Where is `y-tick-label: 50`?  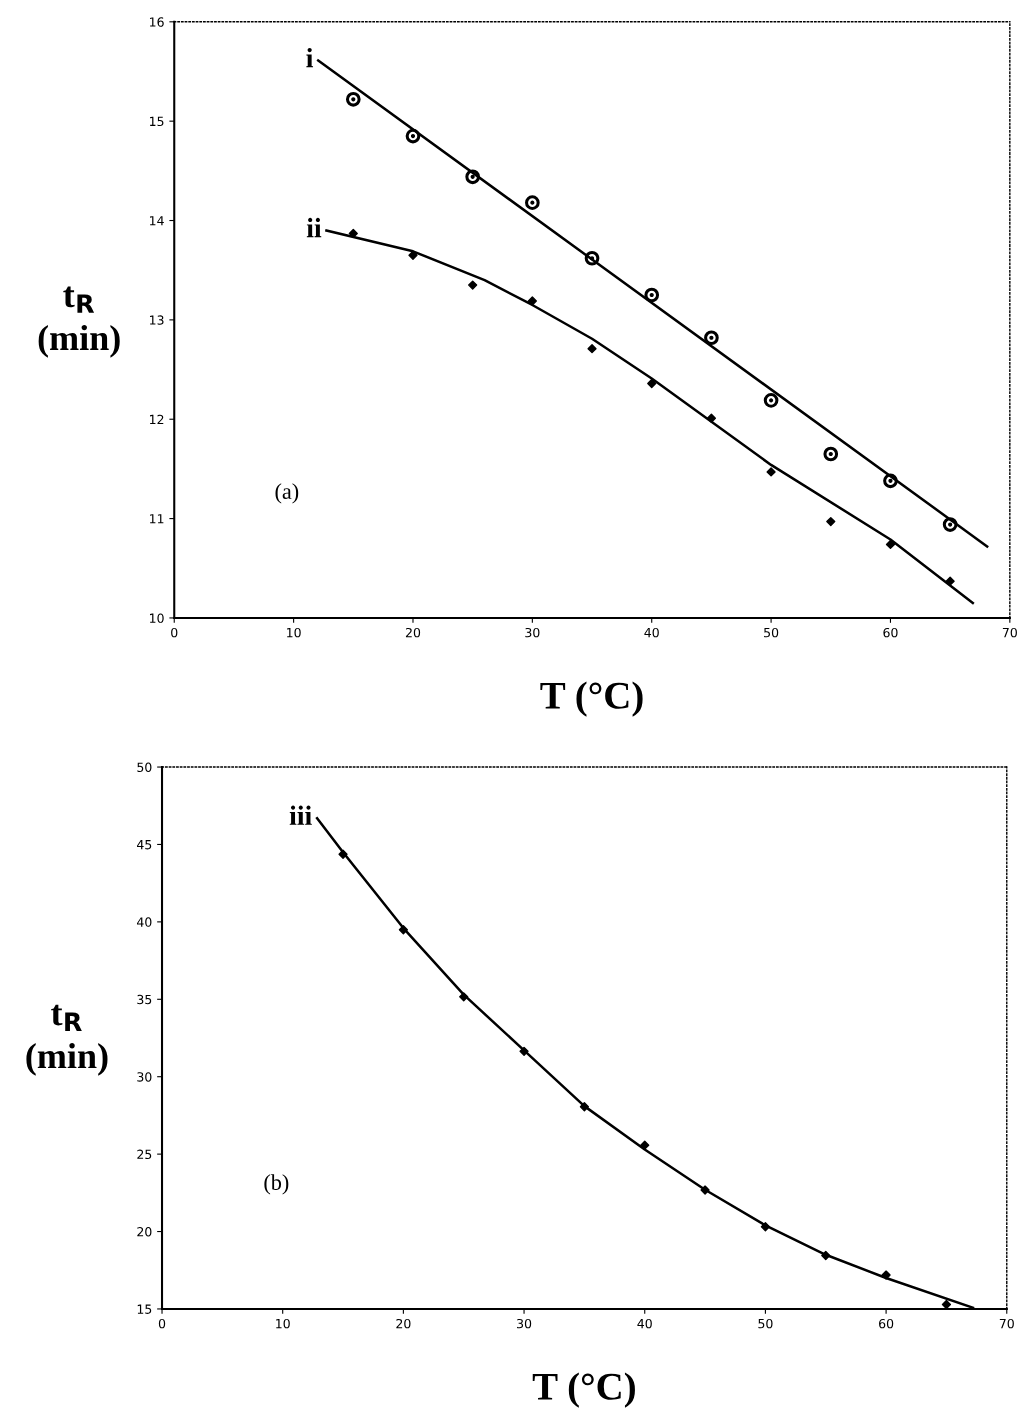
y-tick-label: 50 is located at coordinates (144, 767).